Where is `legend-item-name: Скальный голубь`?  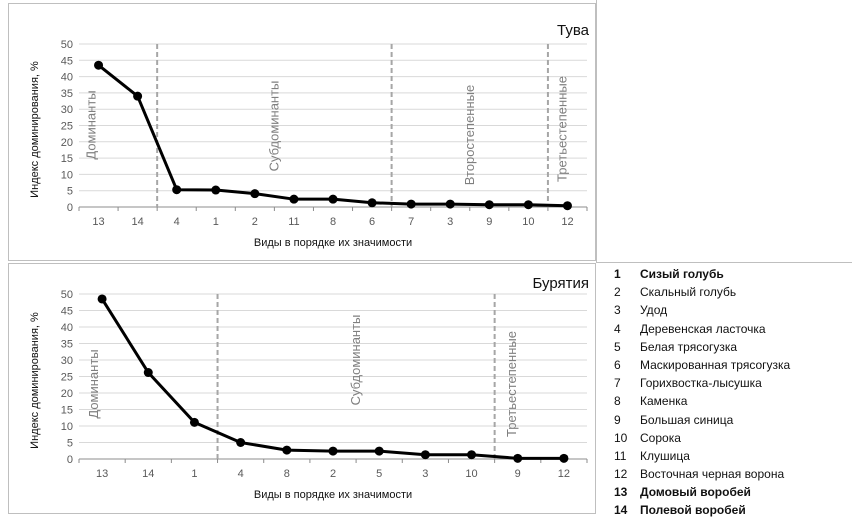
legend-item-name: Скальный голубь is located at coordinates (688, 292).